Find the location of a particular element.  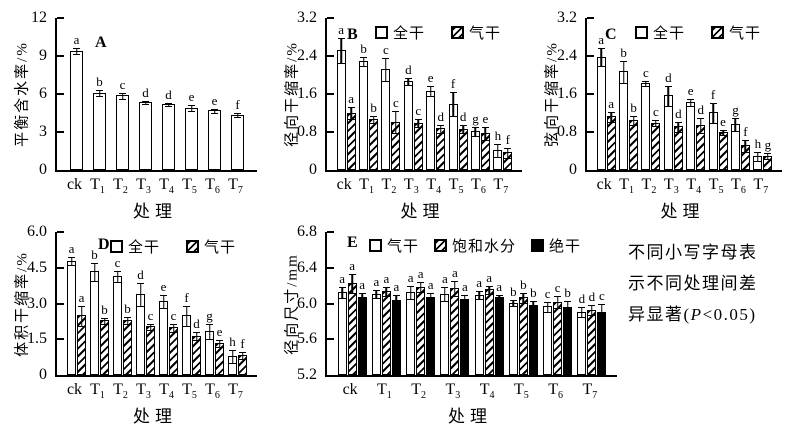

y-tick-label: 0 is located at coordinates (313, 169).